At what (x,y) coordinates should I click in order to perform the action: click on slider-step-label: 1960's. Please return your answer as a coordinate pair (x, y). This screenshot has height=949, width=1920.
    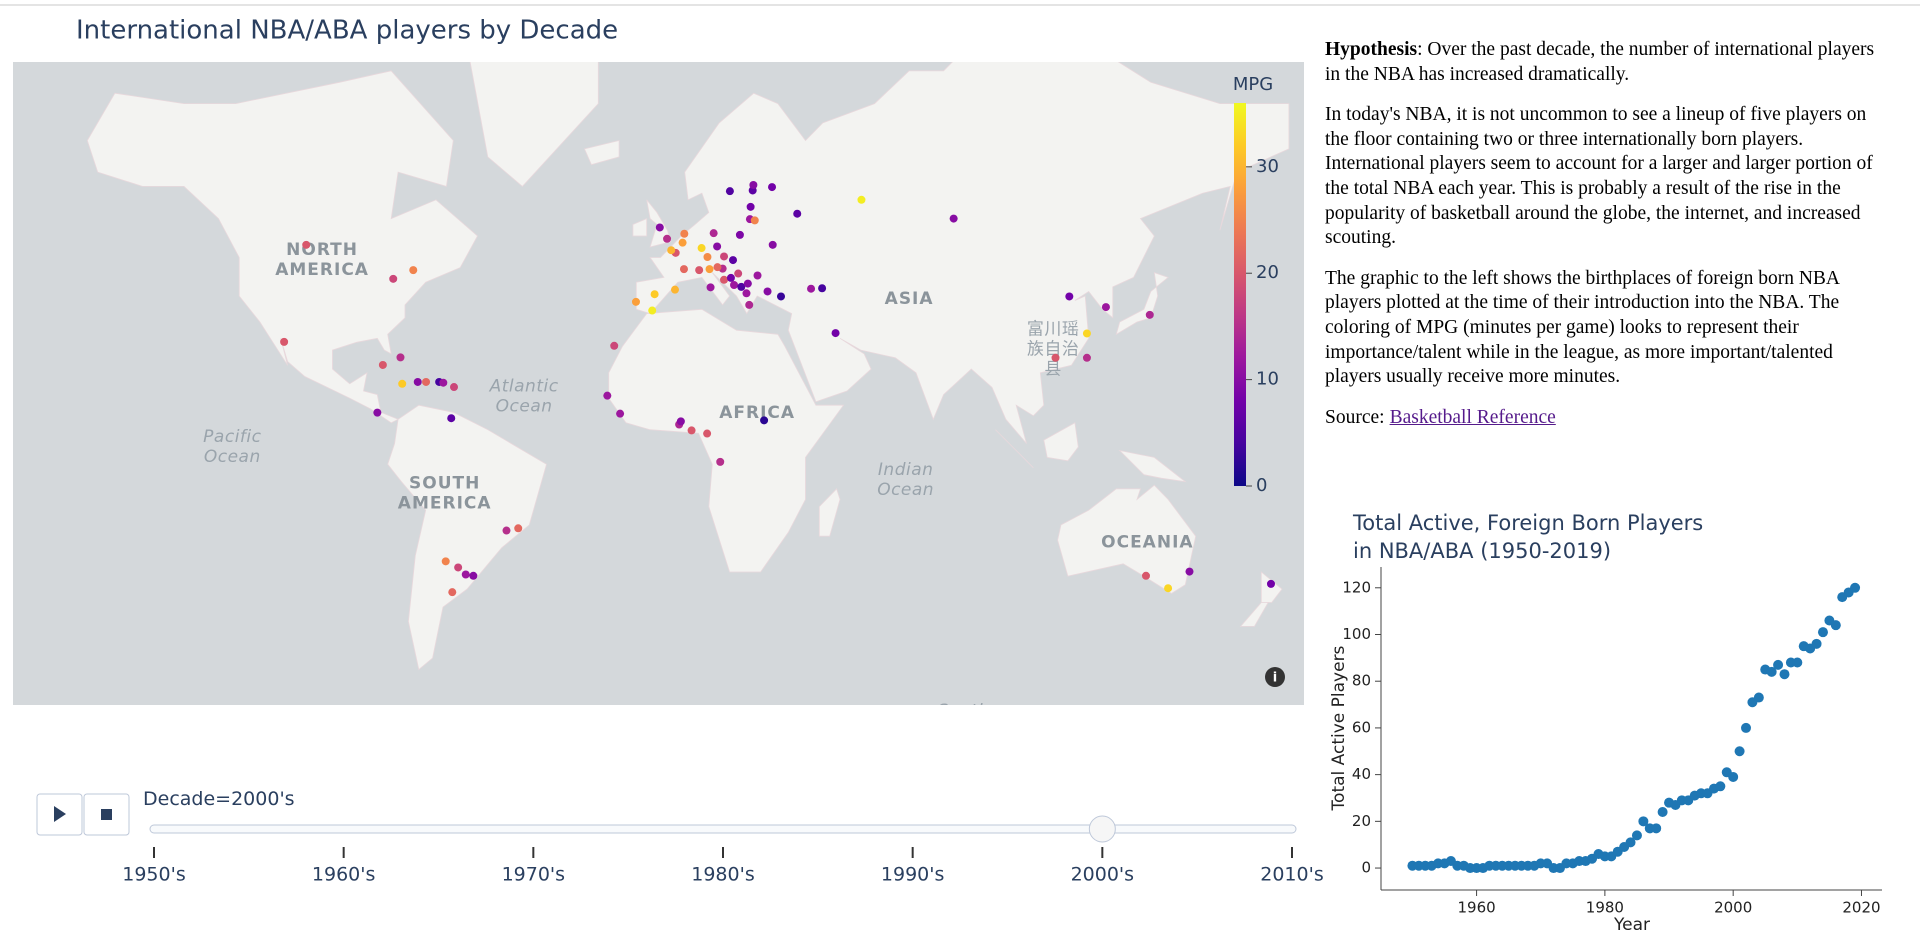
    Looking at the image, I should click on (343, 875).